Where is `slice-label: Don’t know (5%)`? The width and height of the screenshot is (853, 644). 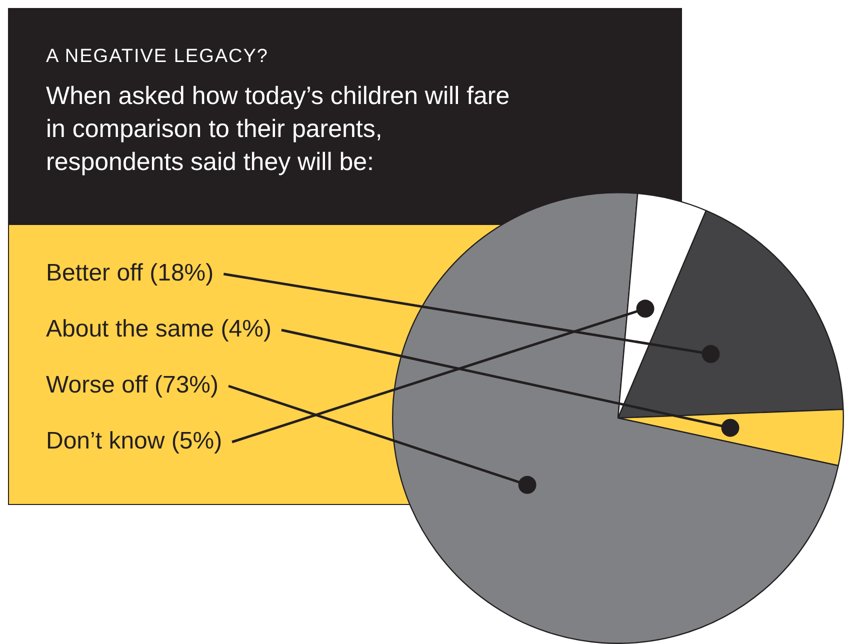 slice-label: Don’t know (5%) is located at coordinates (134, 441).